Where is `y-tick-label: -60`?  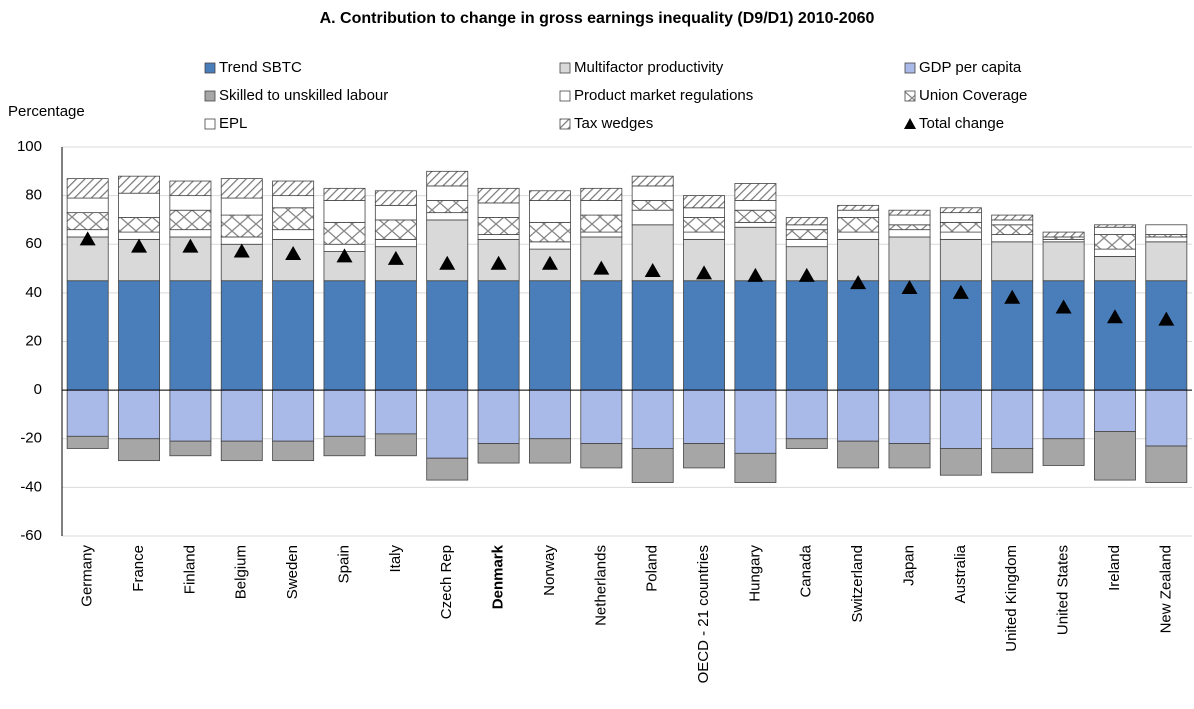 y-tick-label: -60 is located at coordinates (31, 535).